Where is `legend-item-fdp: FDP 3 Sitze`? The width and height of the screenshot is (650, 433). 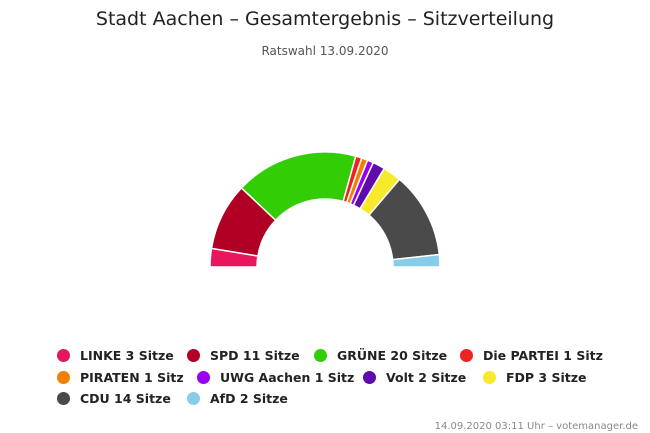
legend-item-fdp: FDP 3 Sitze is located at coordinates (535, 377).